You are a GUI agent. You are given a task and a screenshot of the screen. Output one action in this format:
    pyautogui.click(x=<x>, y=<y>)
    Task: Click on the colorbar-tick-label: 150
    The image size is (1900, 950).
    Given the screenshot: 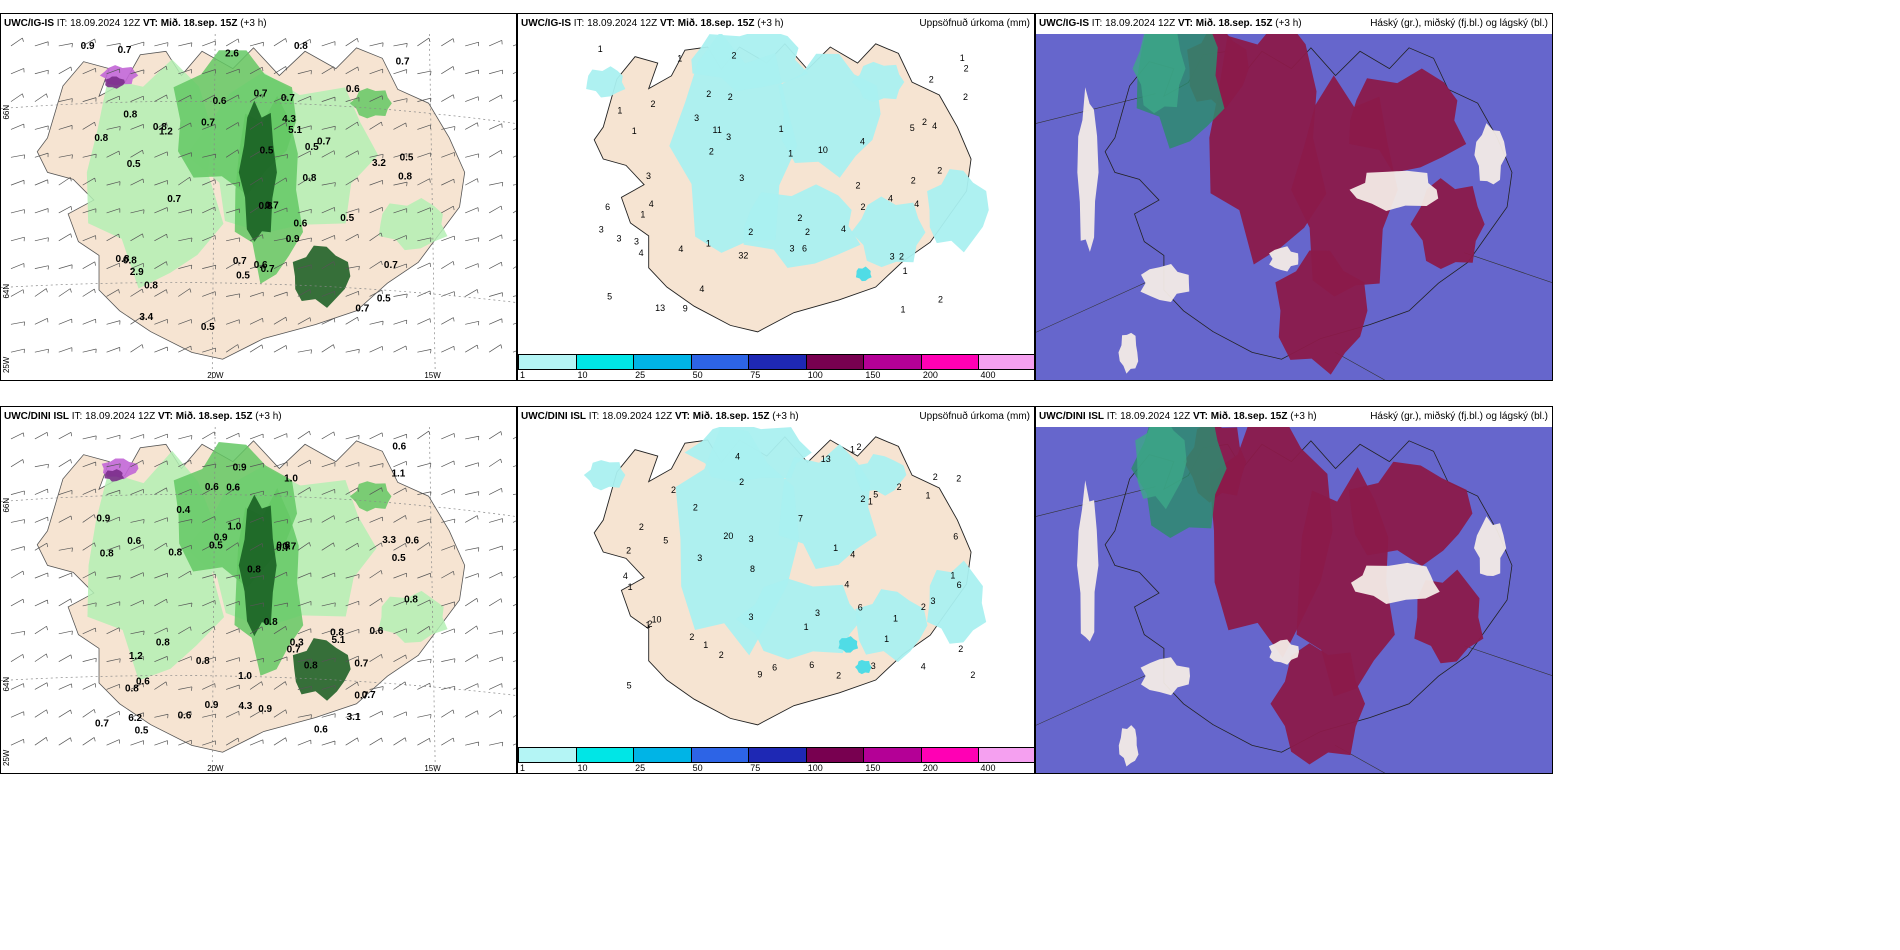 What is the action you would take?
    pyautogui.click(x=873, y=768)
    